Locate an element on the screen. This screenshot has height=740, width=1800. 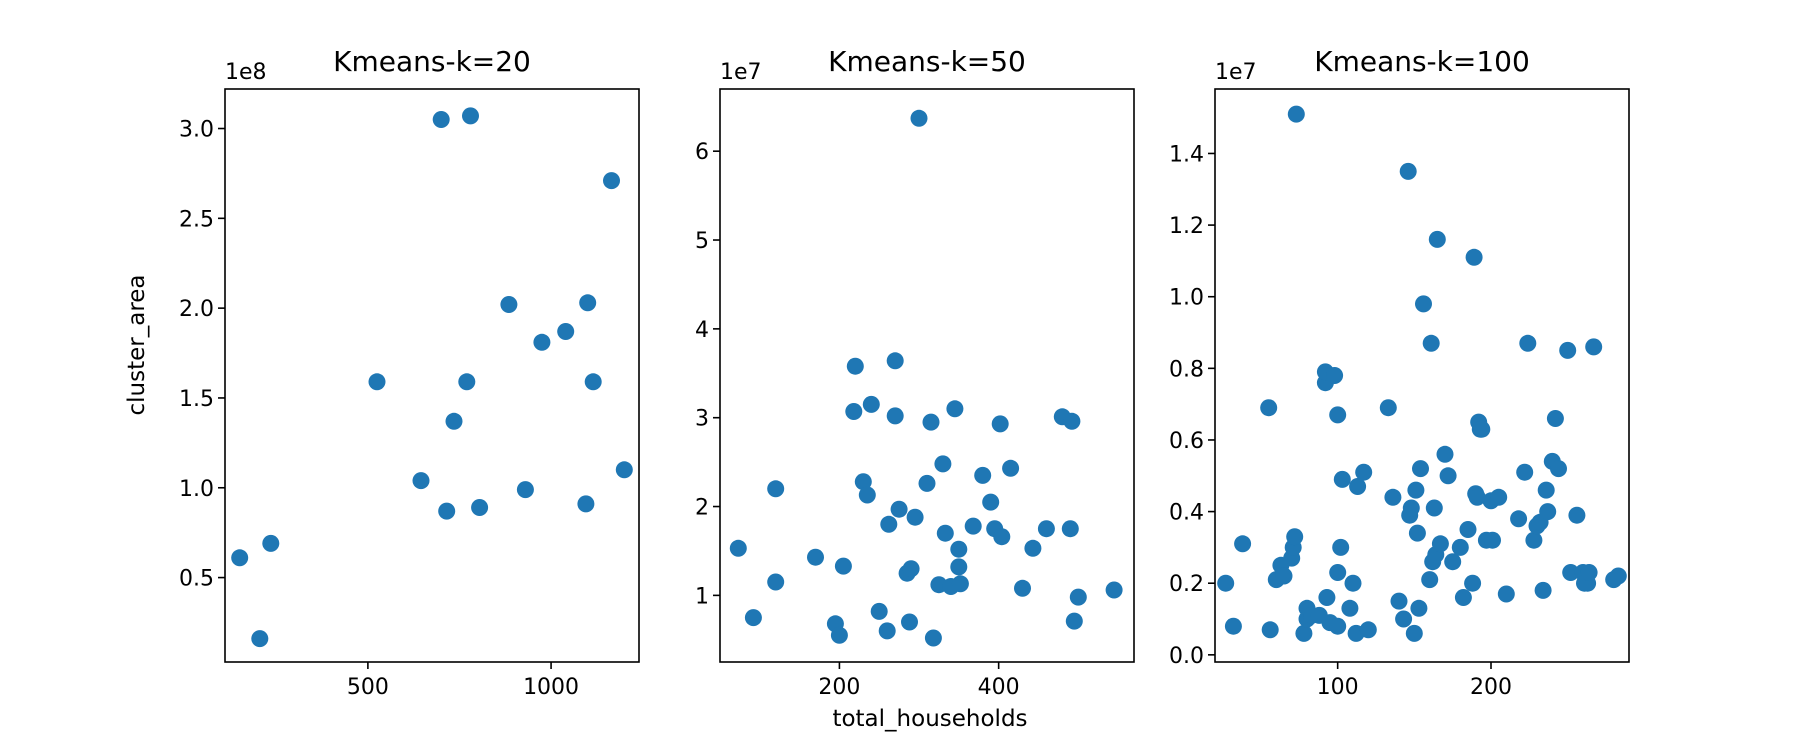
y-axis-label: cluster_area is located at coordinates (137, 344).